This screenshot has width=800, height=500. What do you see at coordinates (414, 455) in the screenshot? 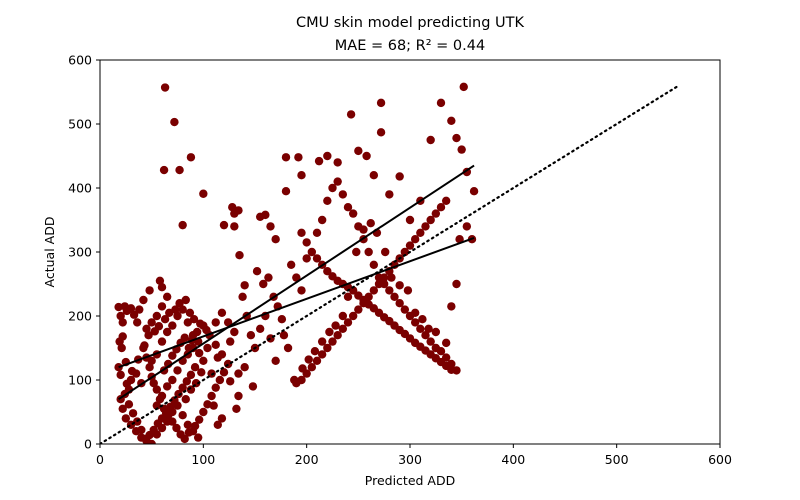
I see `x-axis-ticks: 0 100 200 300 400 500 600` at bounding box center [414, 455].